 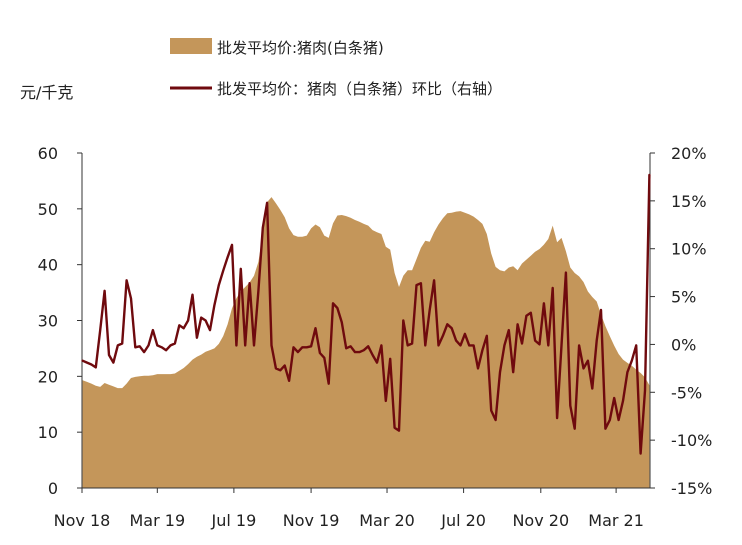 I want to click on legend-swatch-price-area, so click(x=191, y=46).